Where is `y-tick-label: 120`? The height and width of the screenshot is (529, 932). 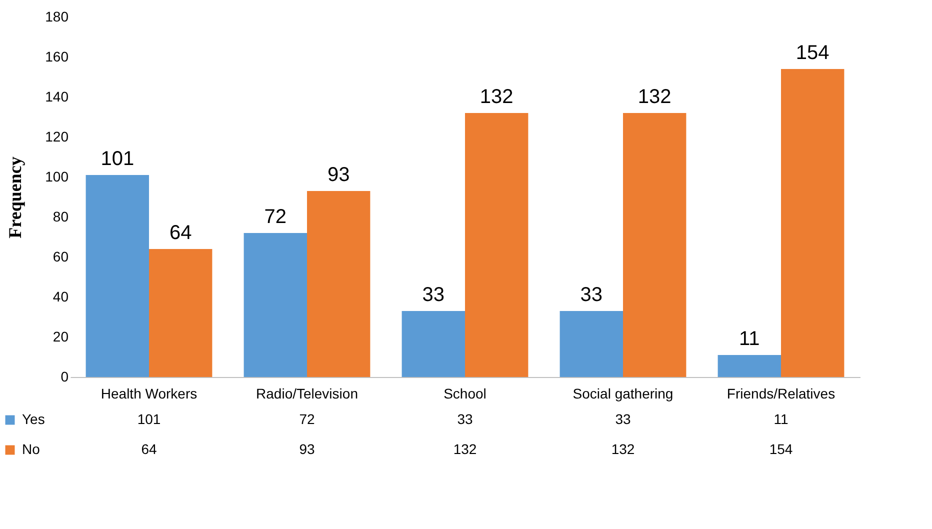 y-tick-label: 120 is located at coordinates (57, 136).